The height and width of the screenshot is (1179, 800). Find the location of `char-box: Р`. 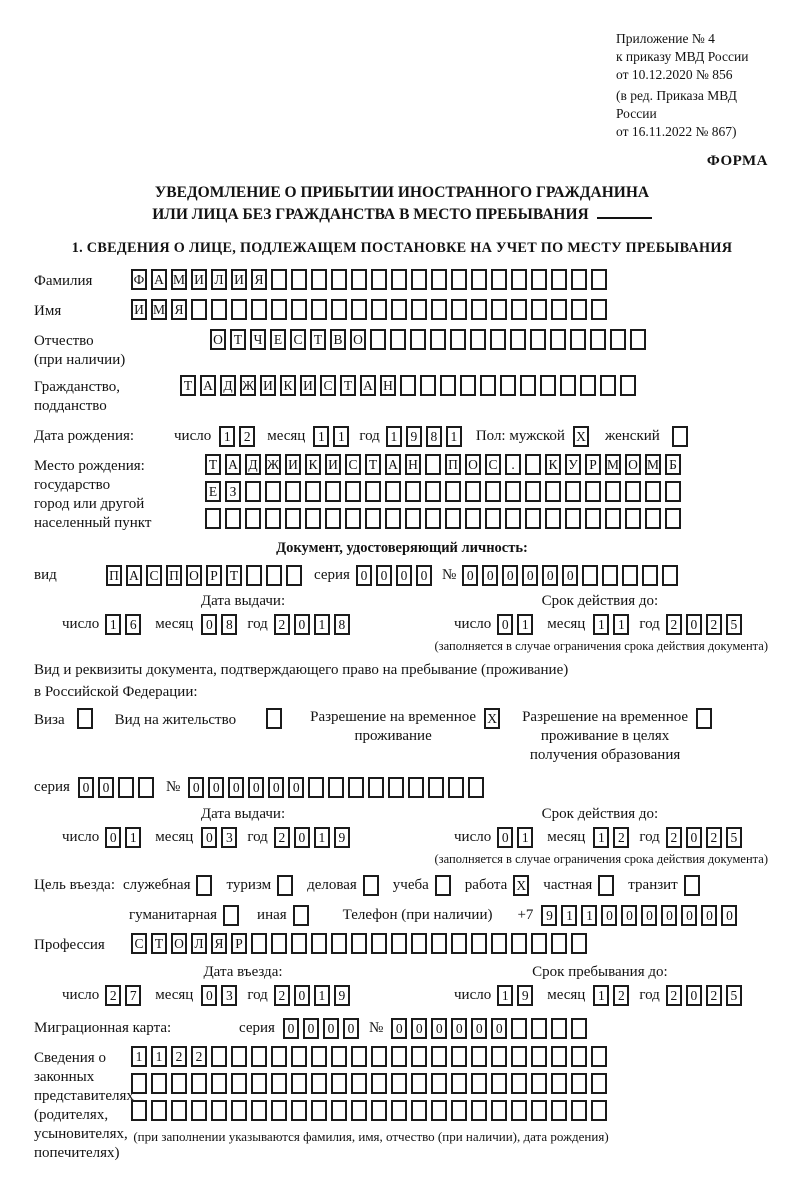

char-box: Р is located at coordinates (593, 464).